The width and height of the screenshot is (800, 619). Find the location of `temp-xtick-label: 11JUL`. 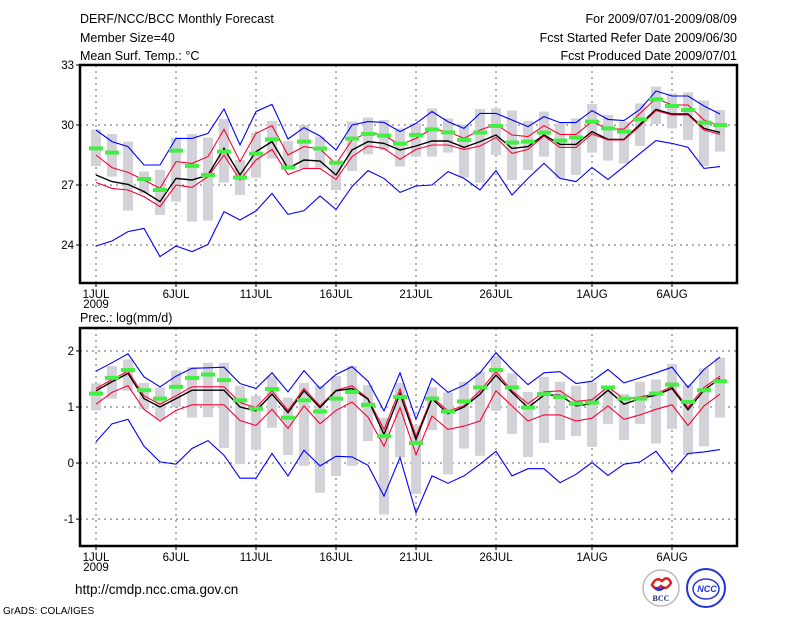

temp-xtick-label: 11JUL is located at coordinates (256, 295).